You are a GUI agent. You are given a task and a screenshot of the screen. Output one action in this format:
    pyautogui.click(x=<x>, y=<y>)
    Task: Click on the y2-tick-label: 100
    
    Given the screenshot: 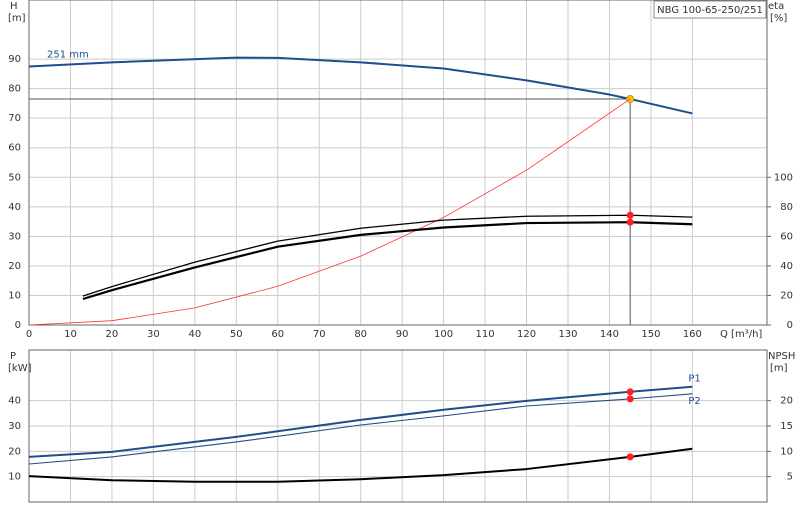 What is the action you would take?
    pyautogui.click(x=783, y=177)
    